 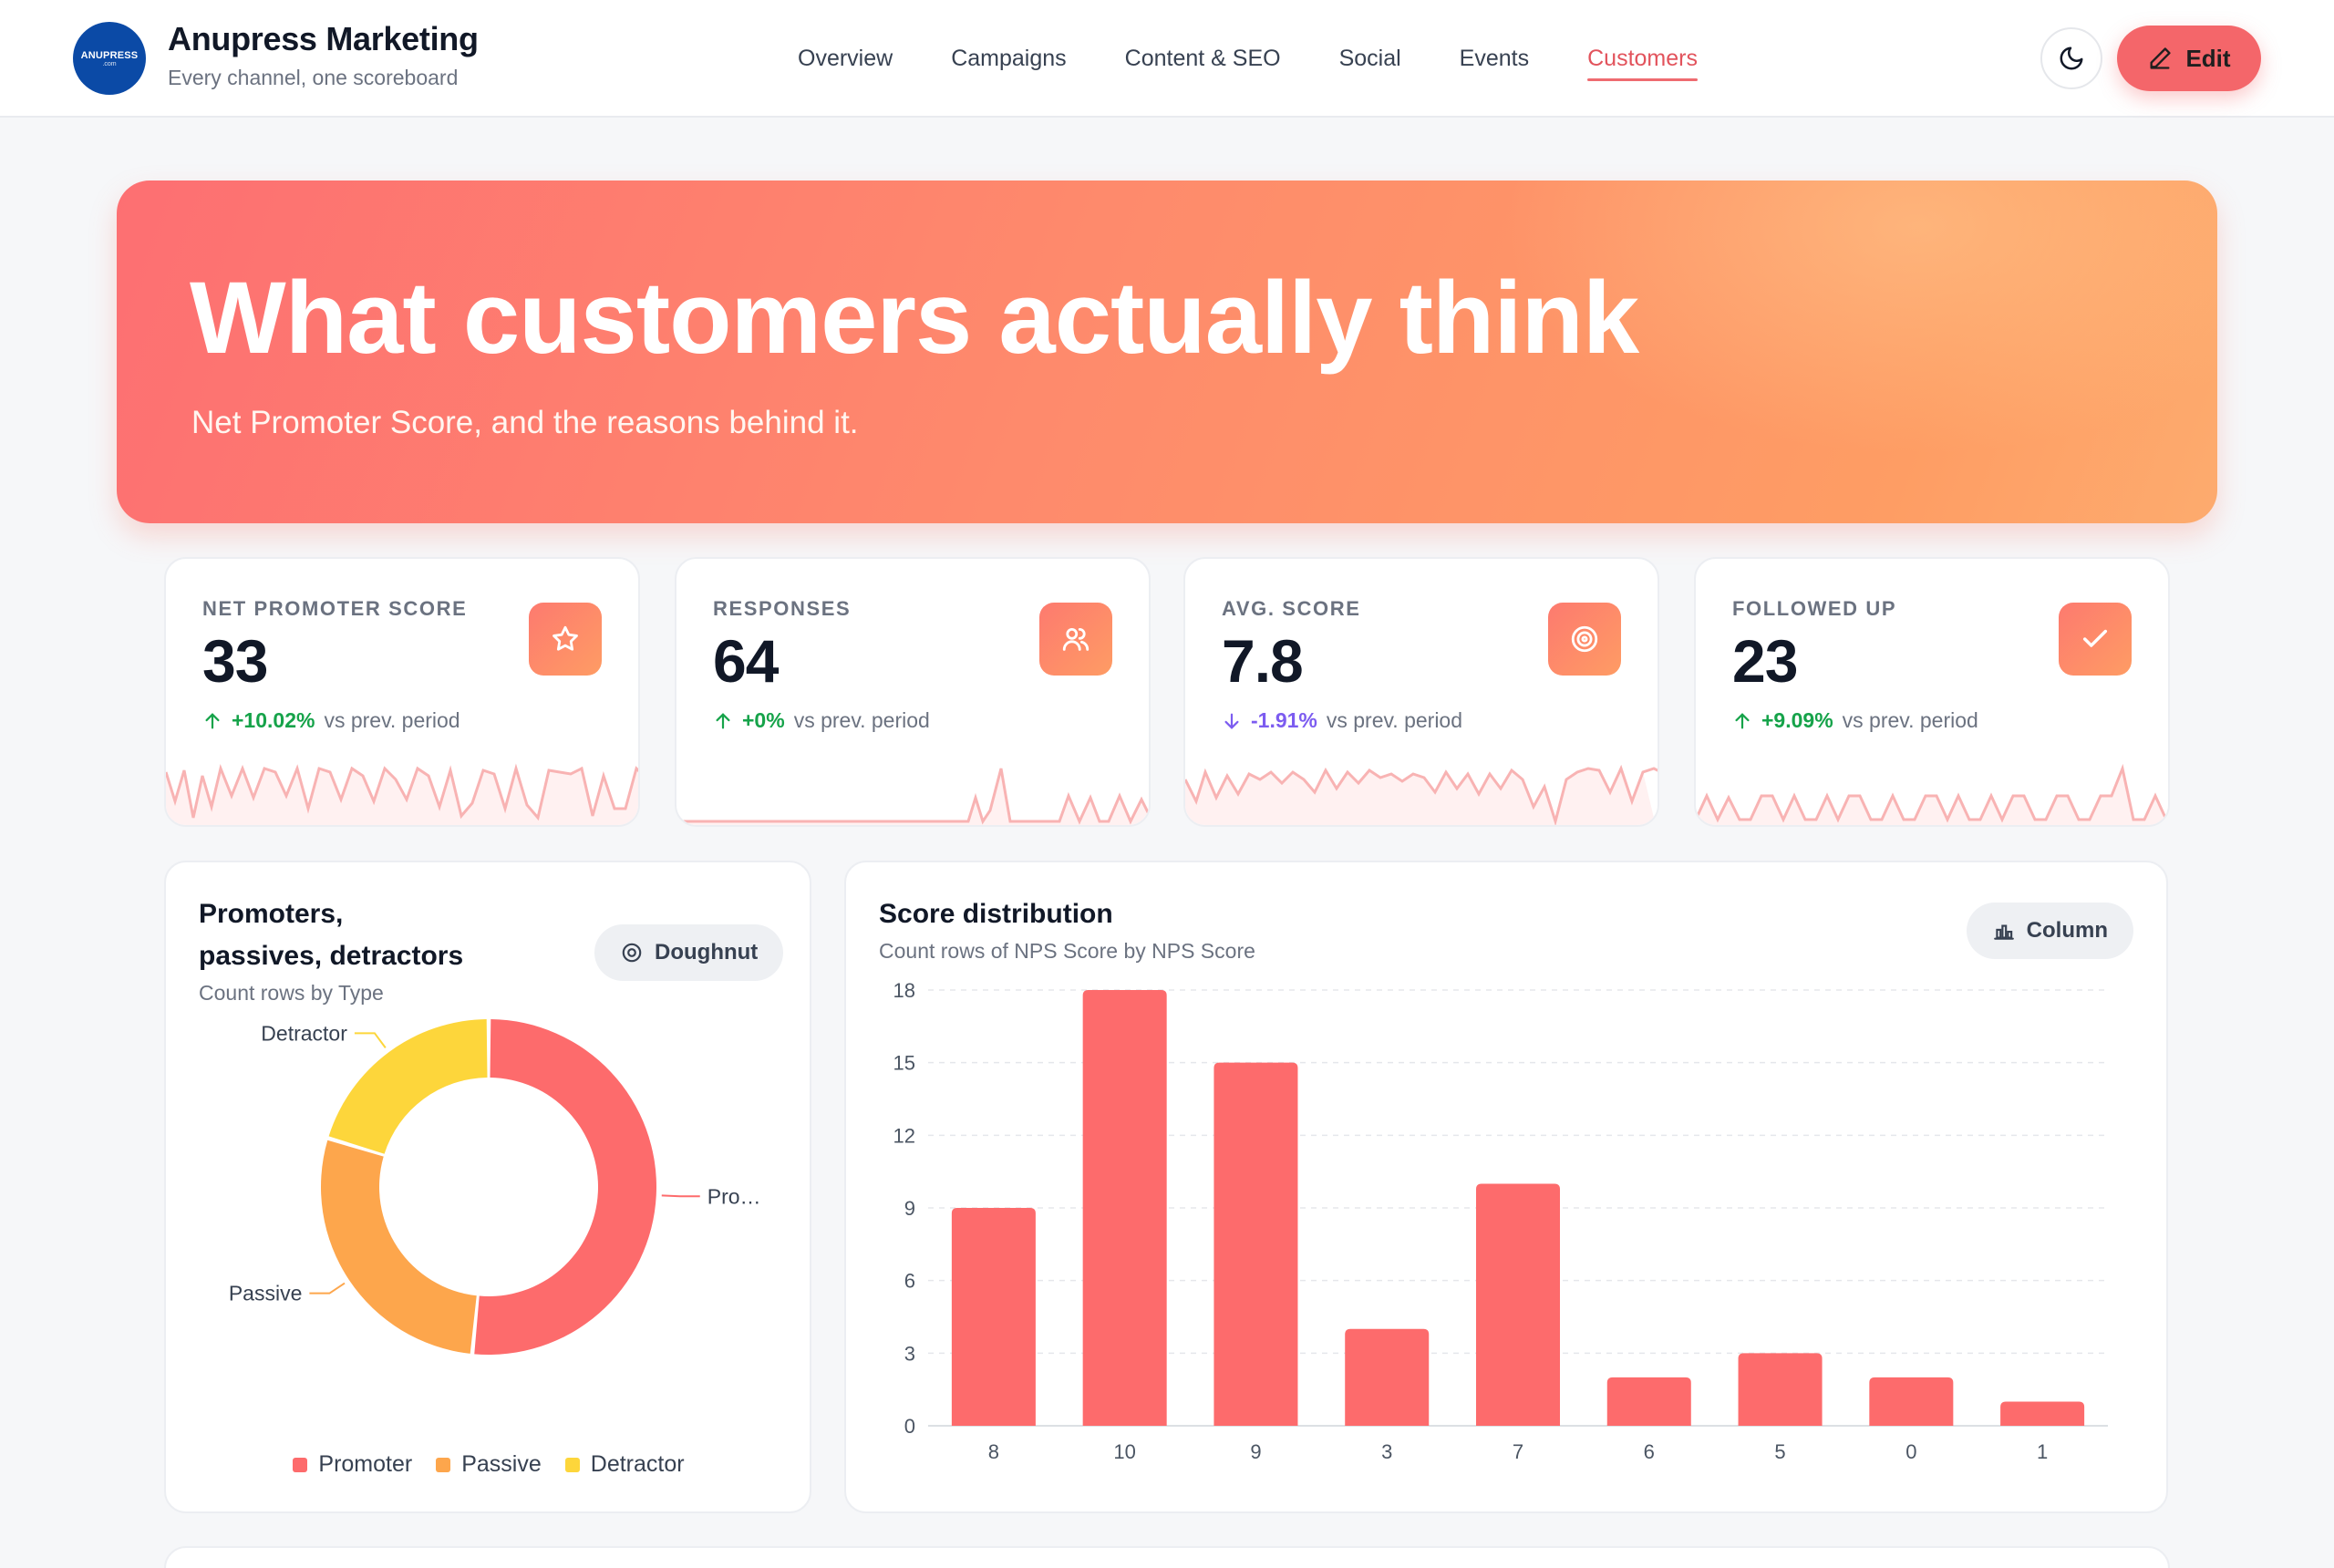 I want to click on legend-item-promoter: Promoter, so click(x=353, y=1464).